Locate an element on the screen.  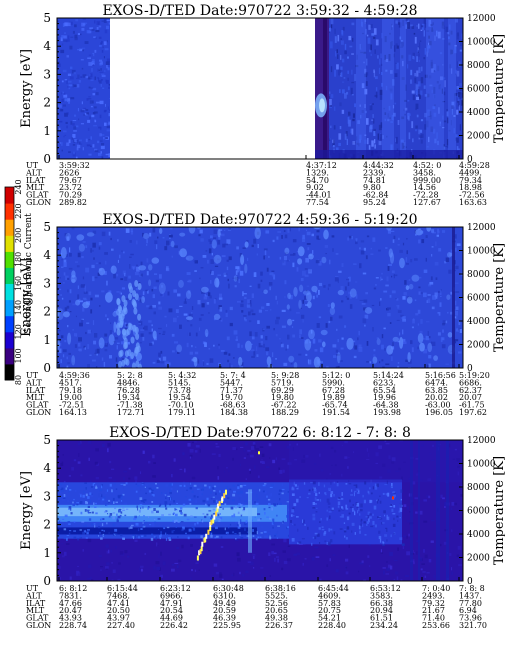
table-cell: 77.54 is located at coordinates (317, 202).